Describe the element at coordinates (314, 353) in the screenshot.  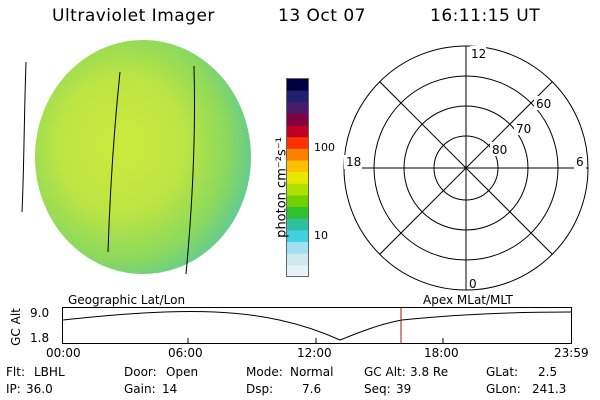
I see `x-tick-1200: 12:00` at that location.